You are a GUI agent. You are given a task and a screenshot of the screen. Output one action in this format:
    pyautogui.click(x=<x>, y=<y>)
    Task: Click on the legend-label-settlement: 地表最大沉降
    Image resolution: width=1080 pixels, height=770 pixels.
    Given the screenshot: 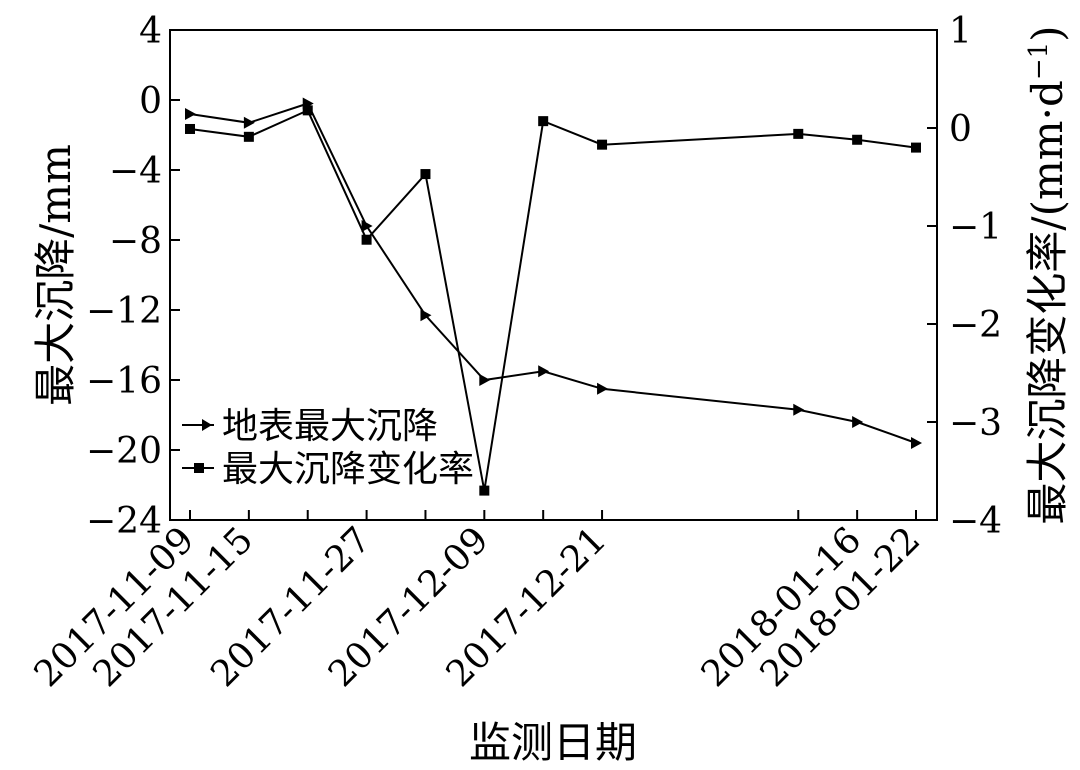 What is the action you would take?
    pyautogui.click(x=330, y=426)
    